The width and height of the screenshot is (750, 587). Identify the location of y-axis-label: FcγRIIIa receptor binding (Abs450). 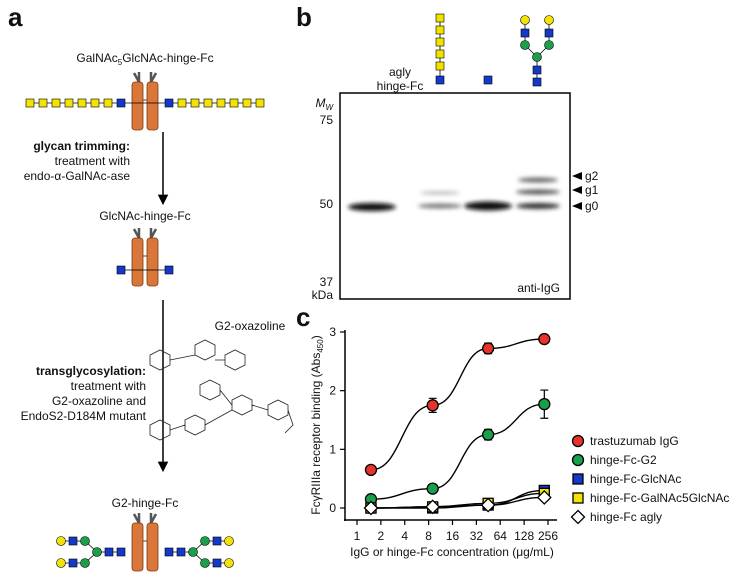
(317, 424).